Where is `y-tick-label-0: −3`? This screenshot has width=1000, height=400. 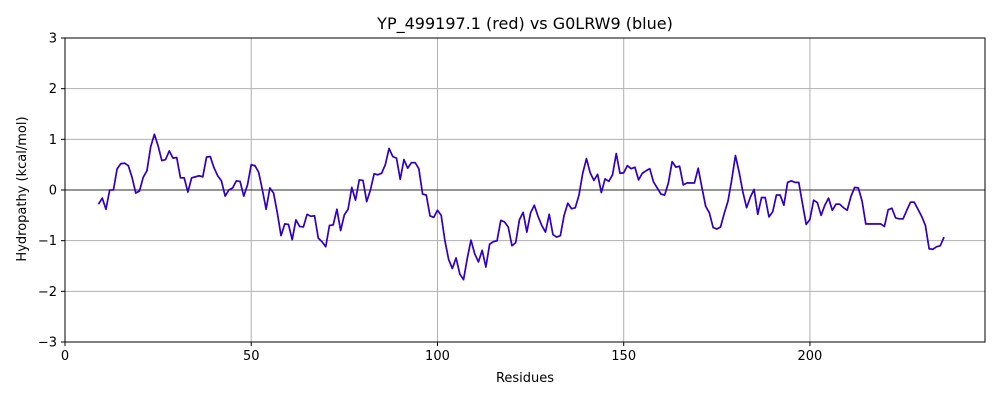
y-tick-label-0: −3 is located at coordinates (47, 343).